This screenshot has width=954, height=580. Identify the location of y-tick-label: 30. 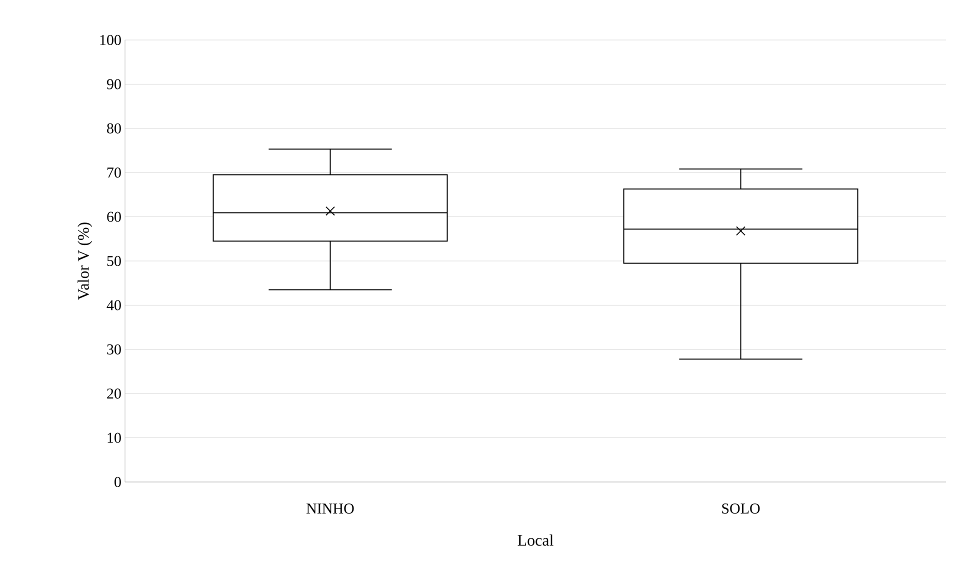
(114, 349).